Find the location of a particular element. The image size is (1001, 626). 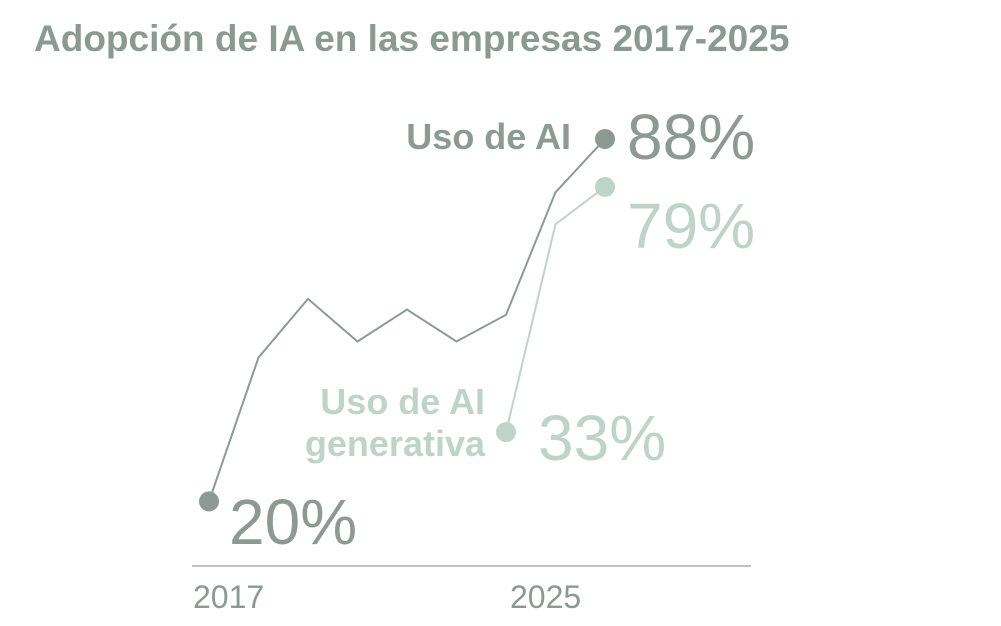

ai-series-label: Uso de AI is located at coordinates (488, 136).